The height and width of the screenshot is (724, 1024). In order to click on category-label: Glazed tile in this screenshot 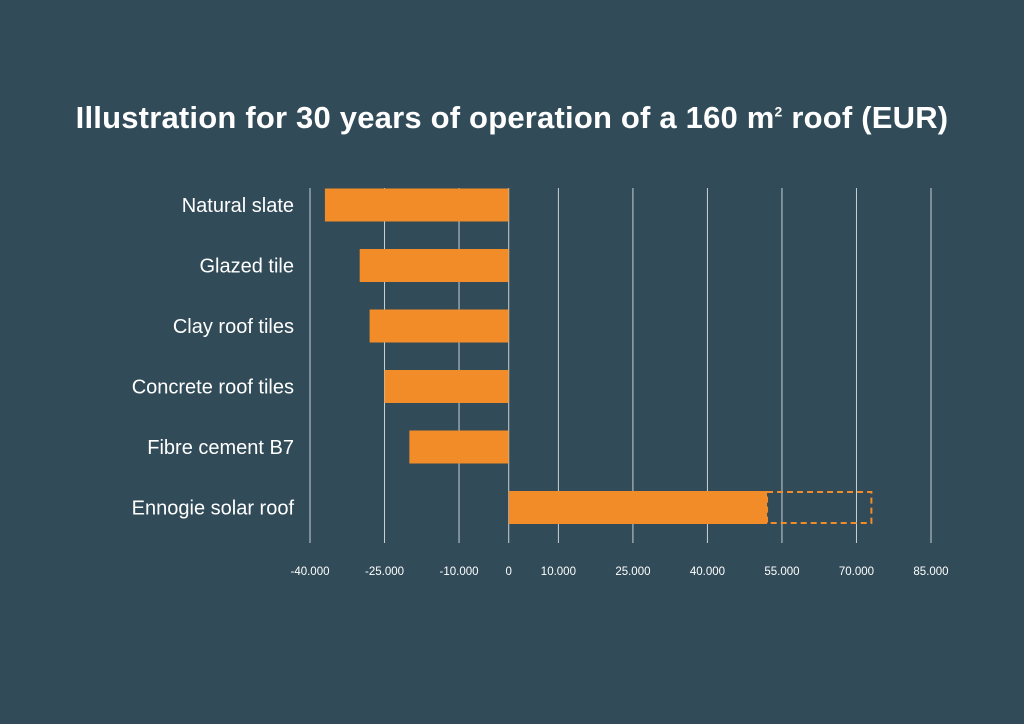, I will do `click(247, 267)`.